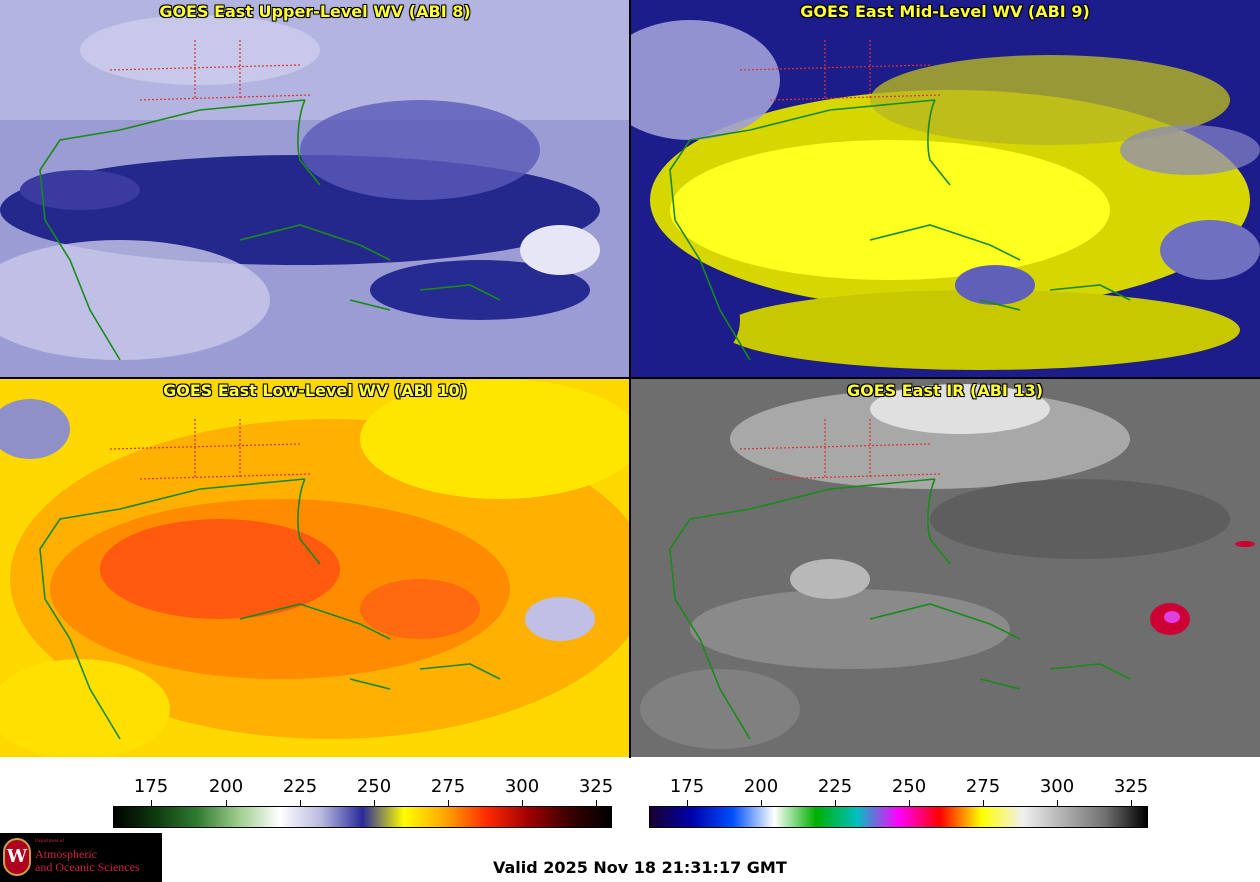  Describe the element at coordinates (761, 786) in the screenshot. I see `ir-tick-label: 200` at that location.